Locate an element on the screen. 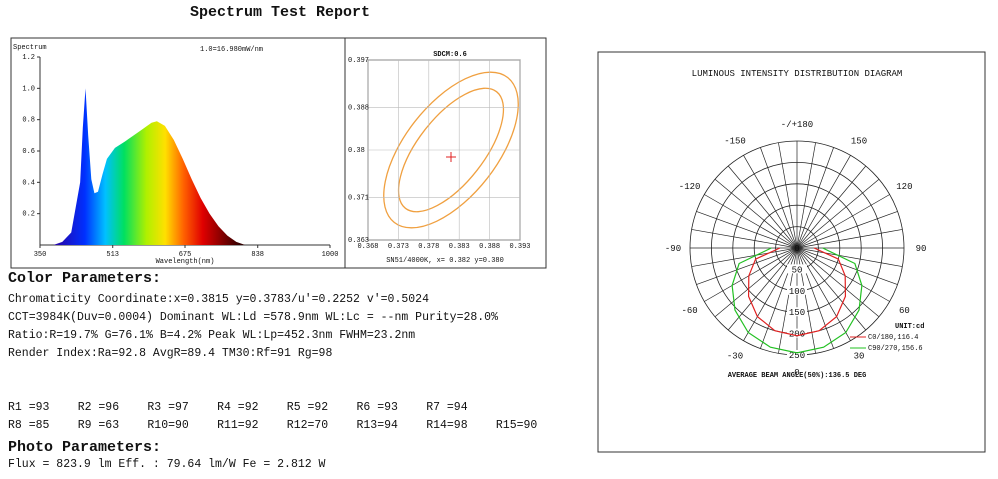  y-tick-label: 0.6 is located at coordinates (28, 152).